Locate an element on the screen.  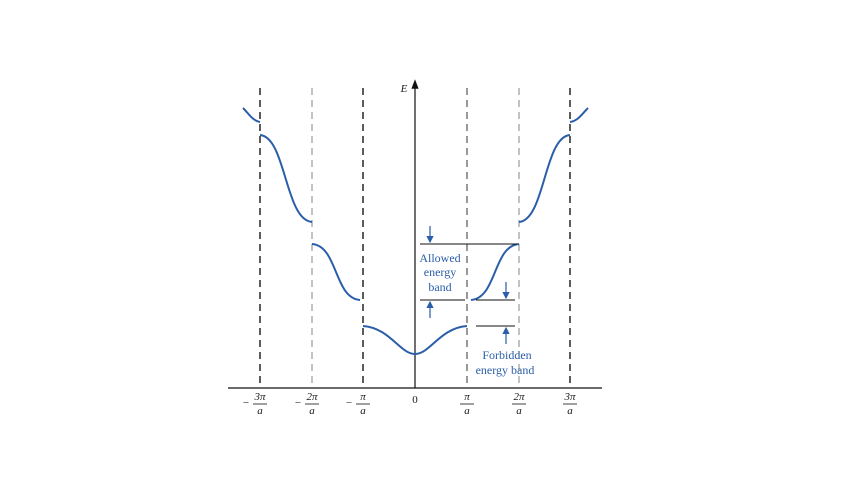
origin-label: 0 is located at coordinates (415, 400).